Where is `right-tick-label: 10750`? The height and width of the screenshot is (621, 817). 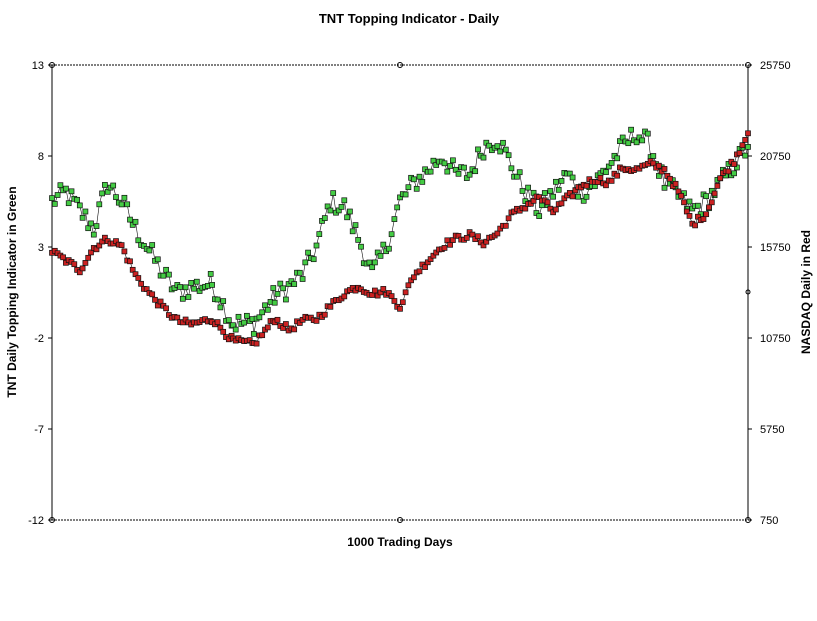 right-tick-label: 10750 is located at coordinates (775, 339).